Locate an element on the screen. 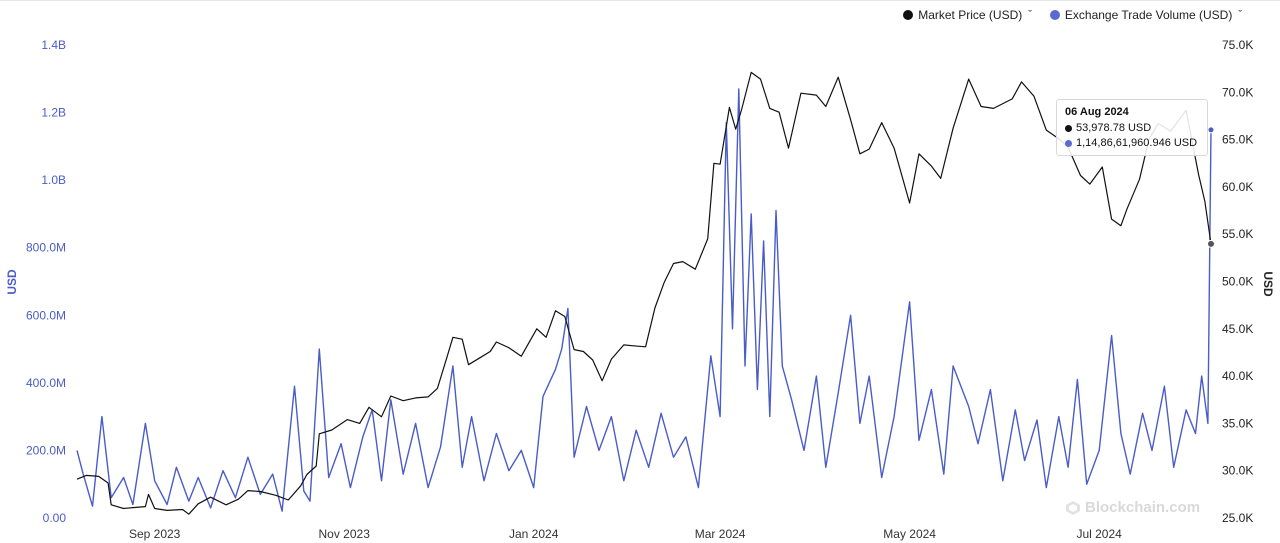 This screenshot has width=1280, height=543. x-tick-label: Sep 2023 is located at coordinates (155, 534).